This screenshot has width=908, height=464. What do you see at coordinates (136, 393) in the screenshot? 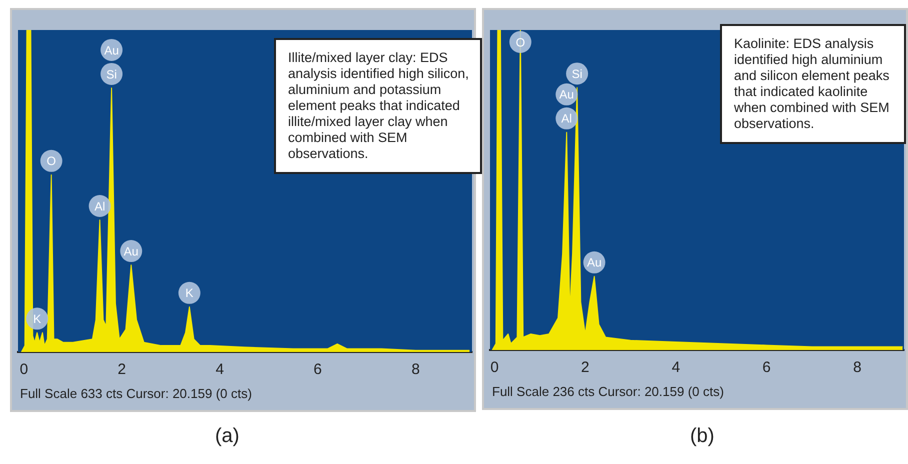
I see `text: Full Scale 633 cts Cursor: 20.159 (0 cts)` at bounding box center [136, 393].